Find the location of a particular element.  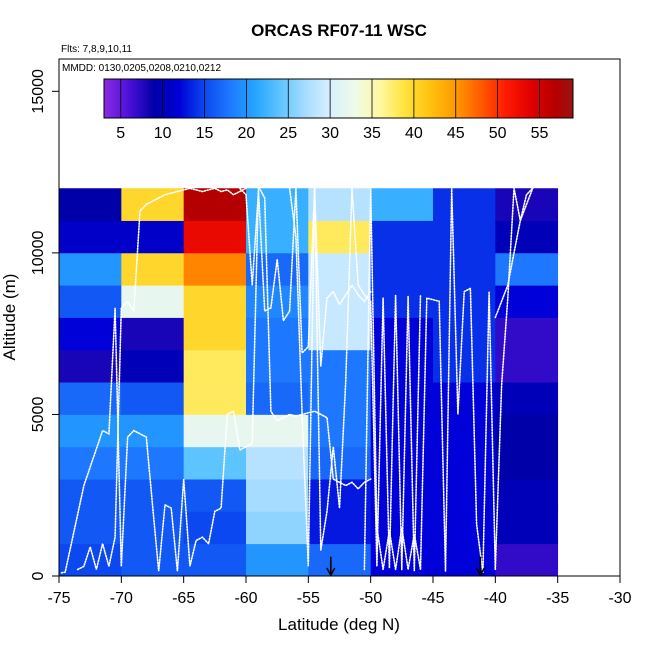

colorbar-tick-label: 15 is located at coordinates (205, 133).